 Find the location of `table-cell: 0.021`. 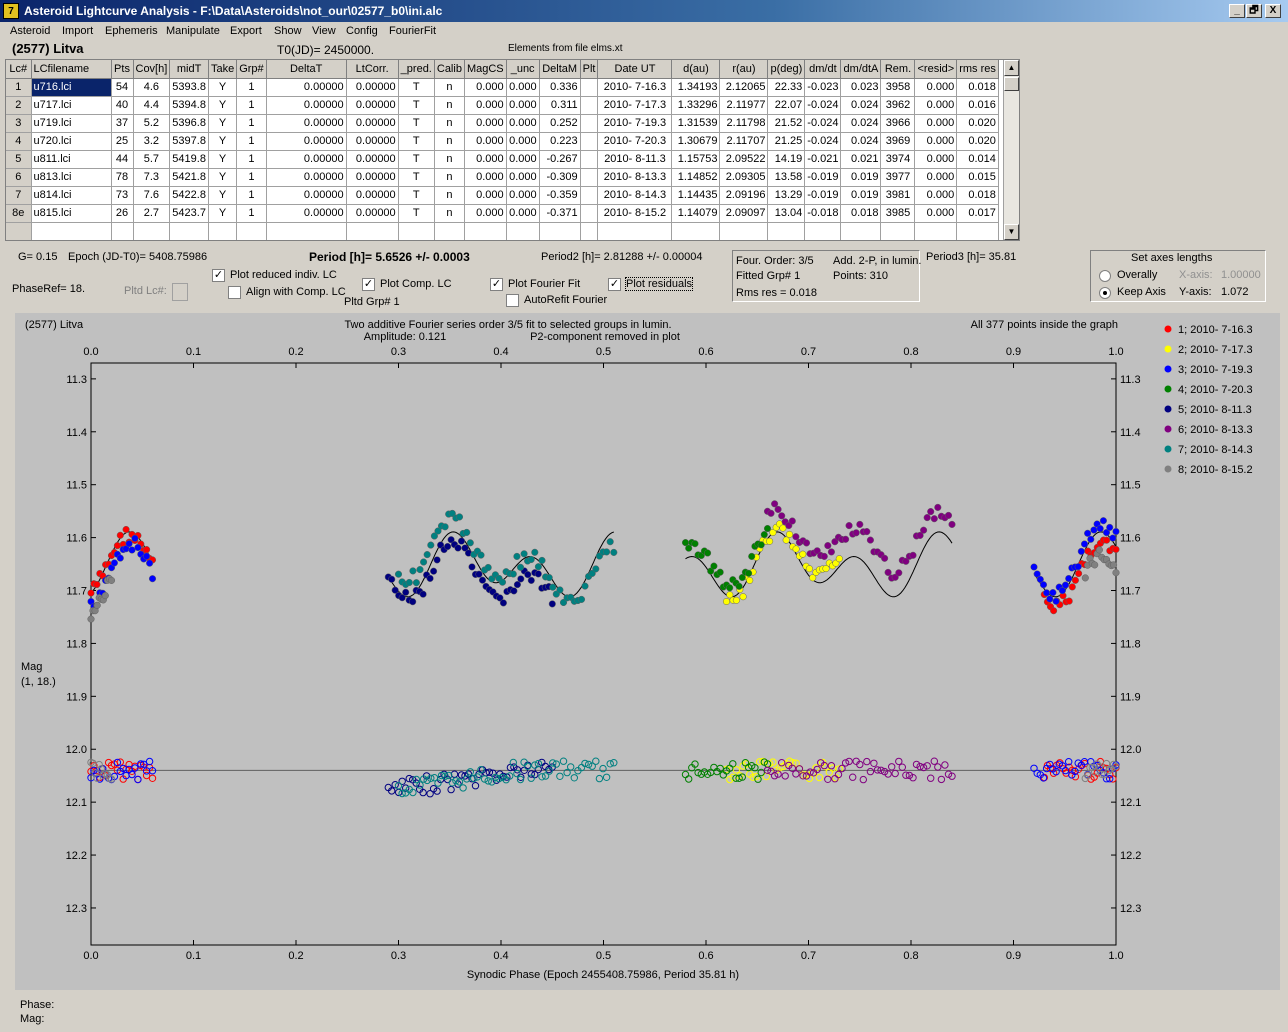

table-cell: 0.021 is located at coordinates (861, 159).